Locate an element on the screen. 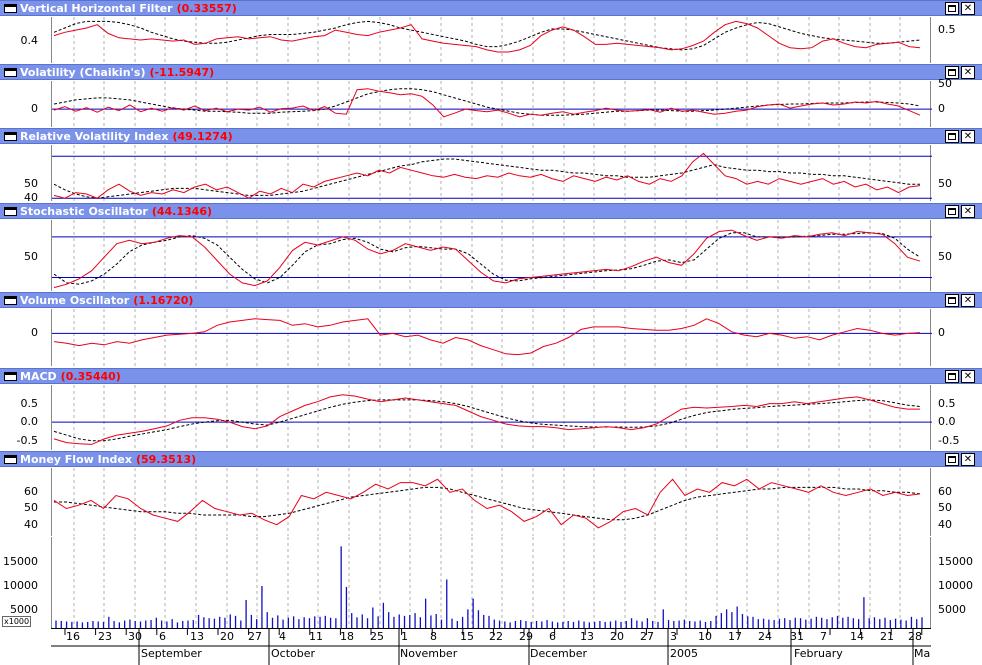 This screenshot has height=665, width=982. month-label: December is located at coordinates (559, 653).